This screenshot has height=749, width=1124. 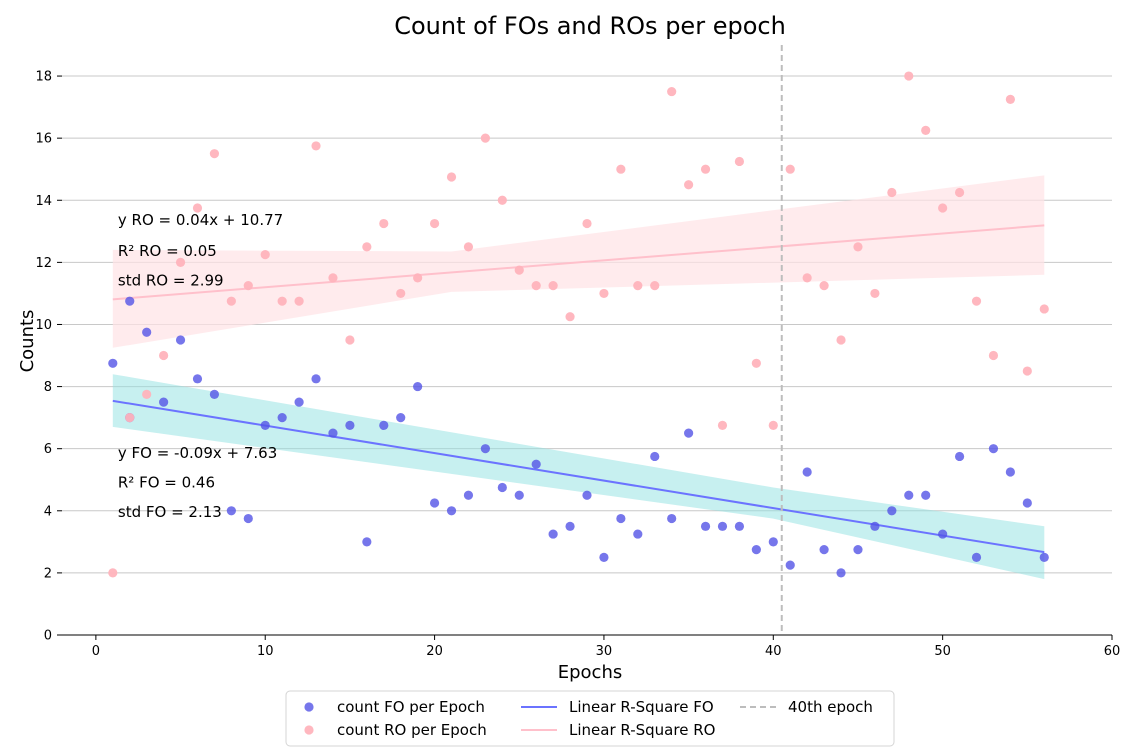 I want to click on y-tick-label: 14, so click(x=43, y=201).